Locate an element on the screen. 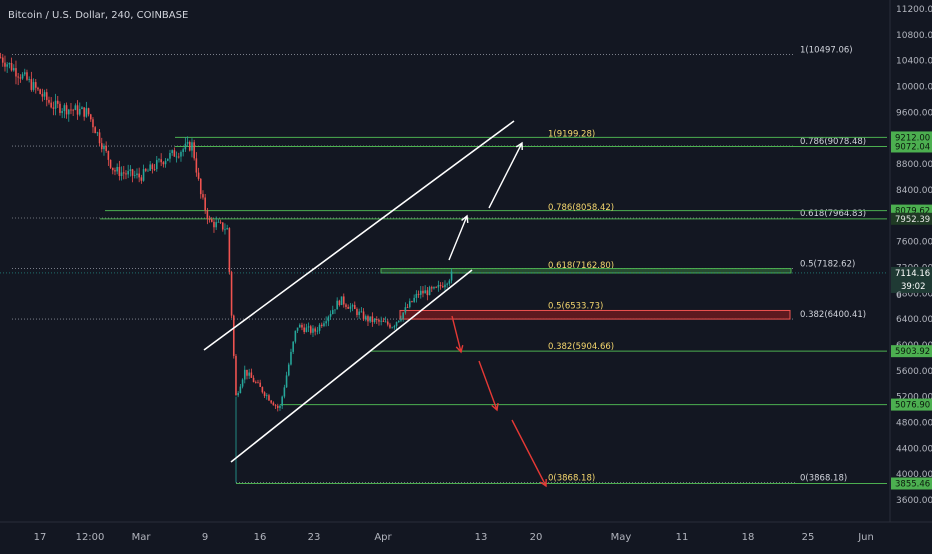 This screenshot has height=554, width=932. y-tick-label: 8800.00 is located at coordinates (914, 165).